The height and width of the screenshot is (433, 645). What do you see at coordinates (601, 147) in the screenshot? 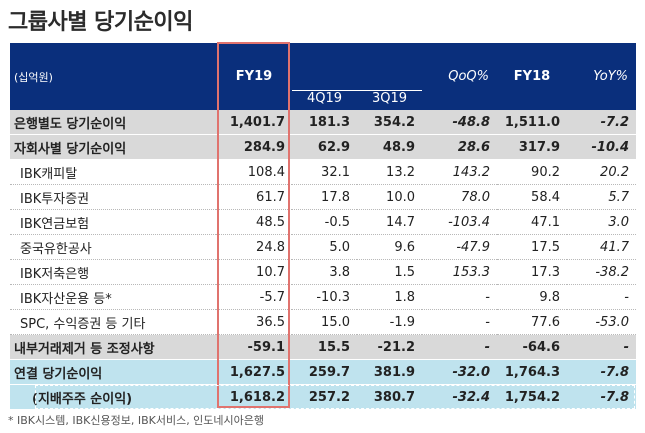
I see `cell-yoy: -10.4` at bounding box center [601, 147].